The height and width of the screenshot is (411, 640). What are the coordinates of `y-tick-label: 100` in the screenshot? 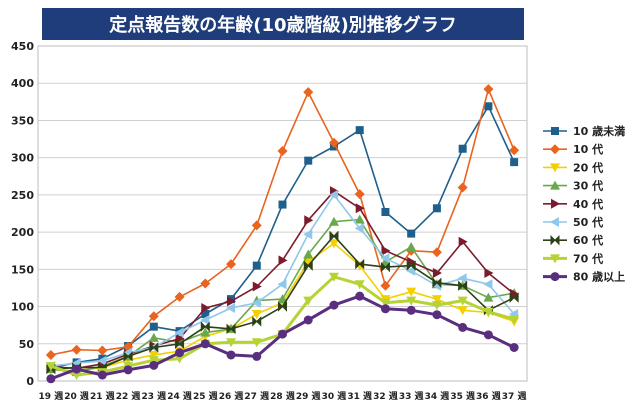 It's located at (22, 307).